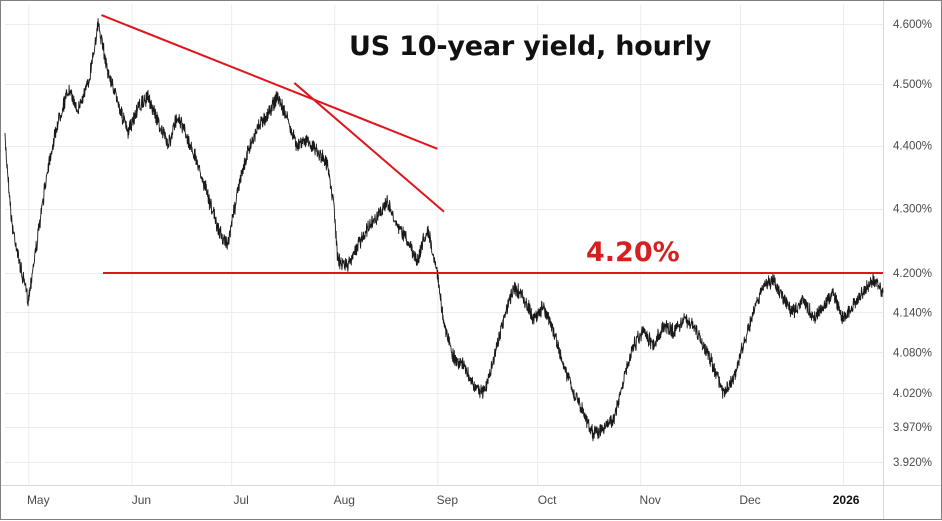 The height and width of the screenshot is (521, 942). Describe the element at coordinates (547, 500) in the screenshot. I see `x-tick-label: Oct` at that location.